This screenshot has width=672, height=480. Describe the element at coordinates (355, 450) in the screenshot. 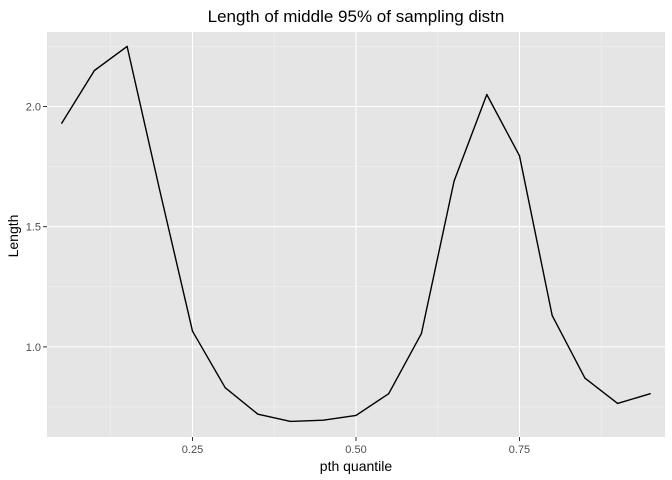

I see `x-tick-label: 0.50` at that location.